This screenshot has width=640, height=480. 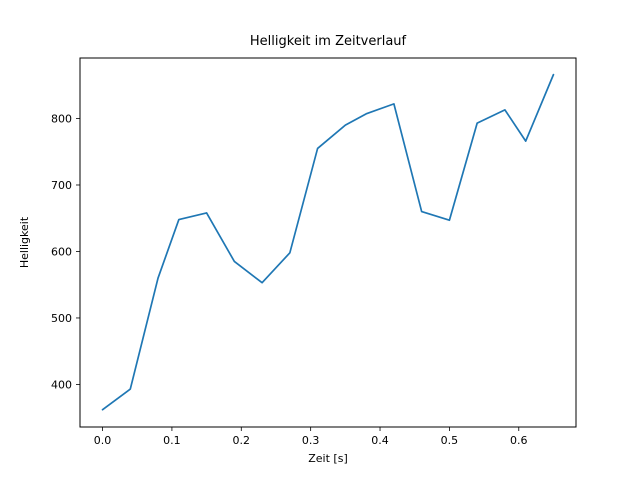 I want to click on y-axis-label: Helligkeit, so click(x=24, y=242).